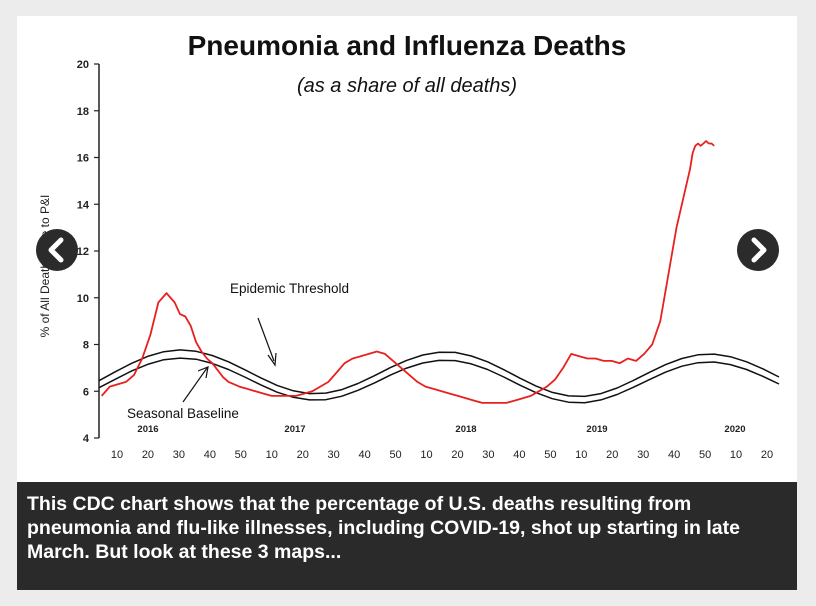 Image resolution: width=816 pixels, height=606 pixels. Describe the element at coordinates (266, 339) in the screenshot. I see `epidemic-threshold-arrow` at that location.